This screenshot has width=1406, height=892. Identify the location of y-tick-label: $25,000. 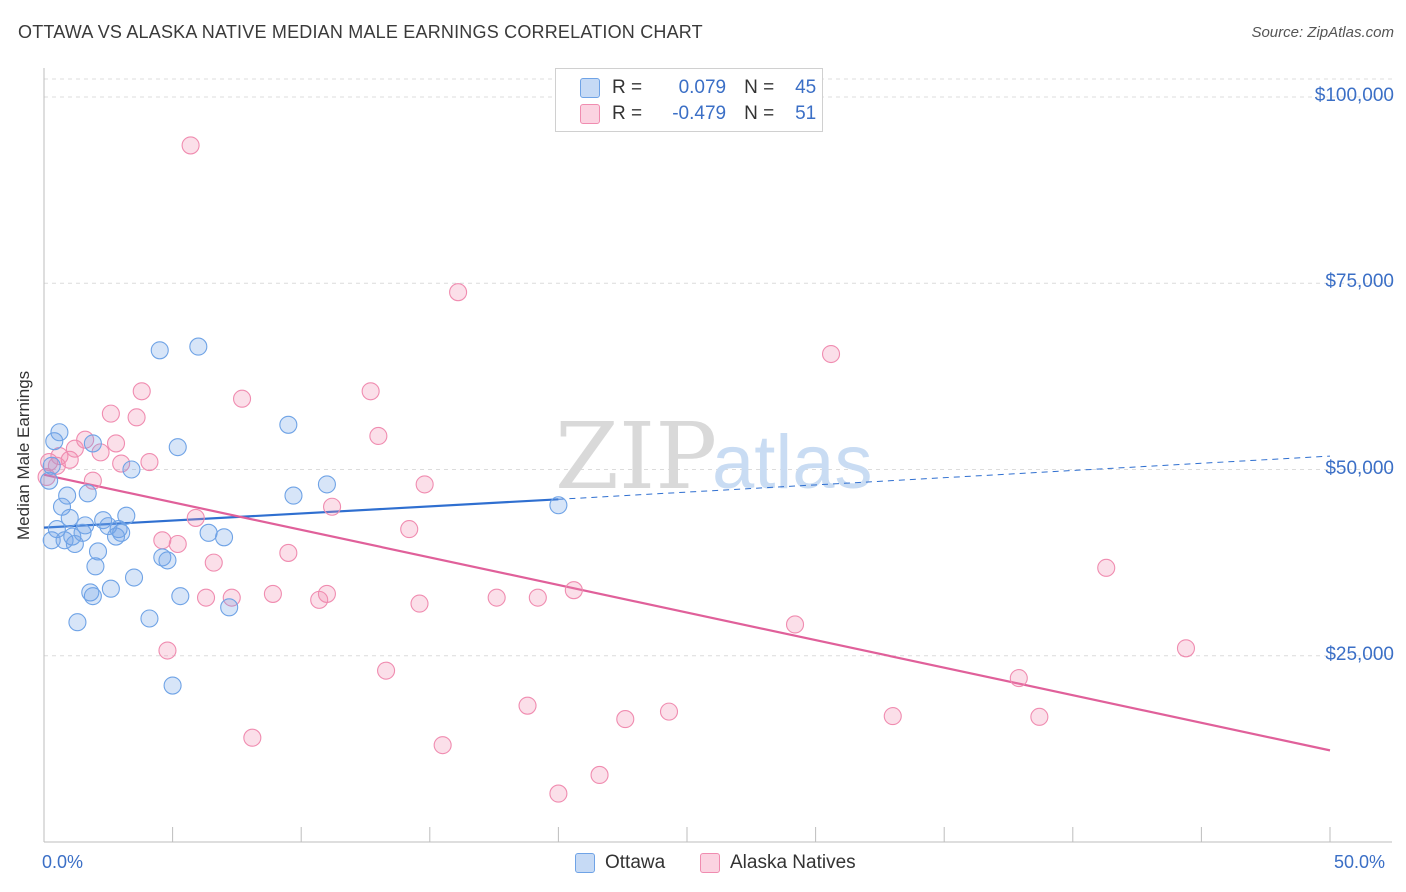
(1359, 654).